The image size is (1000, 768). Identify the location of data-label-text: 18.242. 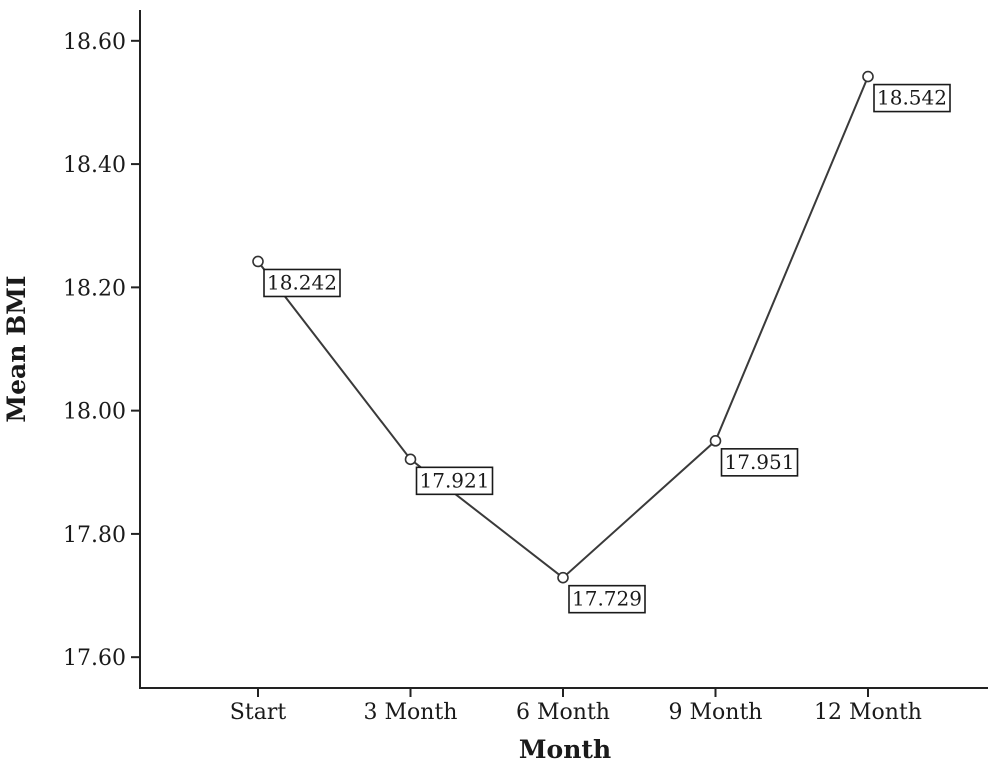
(302, 282).